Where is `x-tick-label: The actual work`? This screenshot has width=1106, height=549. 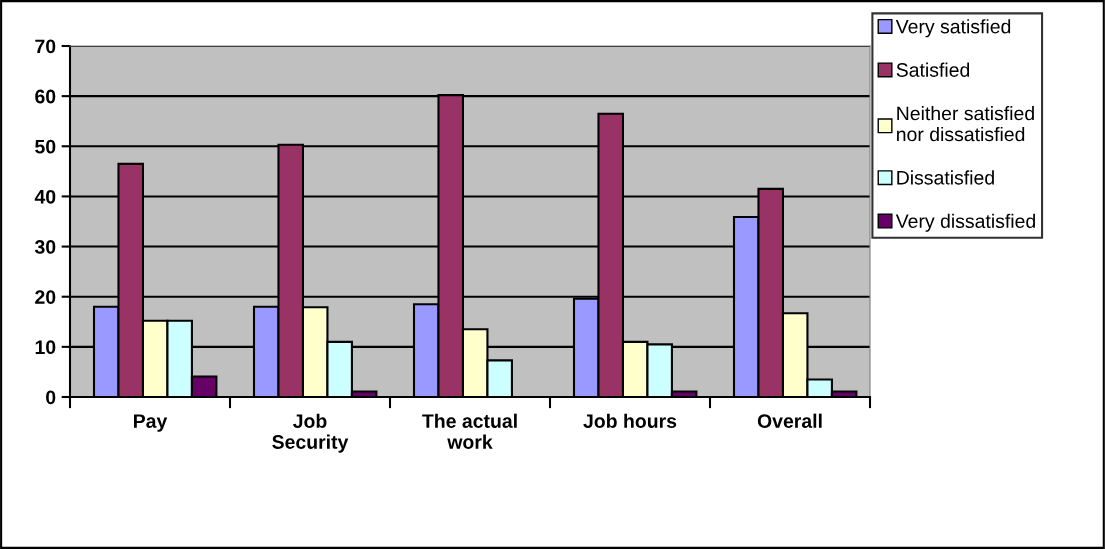
x-tick-label: The actual work is located at coordinates (469, 431).